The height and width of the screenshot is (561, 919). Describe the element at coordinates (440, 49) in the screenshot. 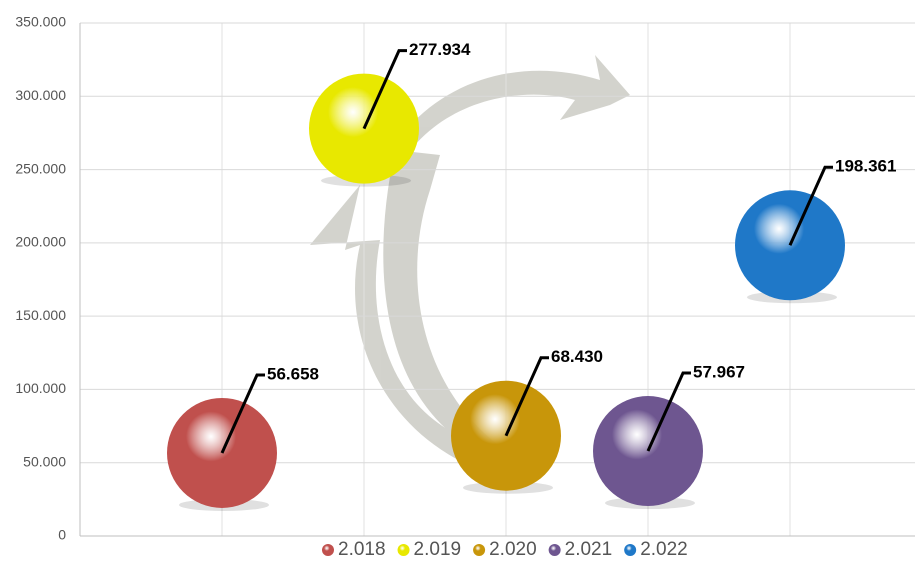

I see `data-label: 277.934` at that location.